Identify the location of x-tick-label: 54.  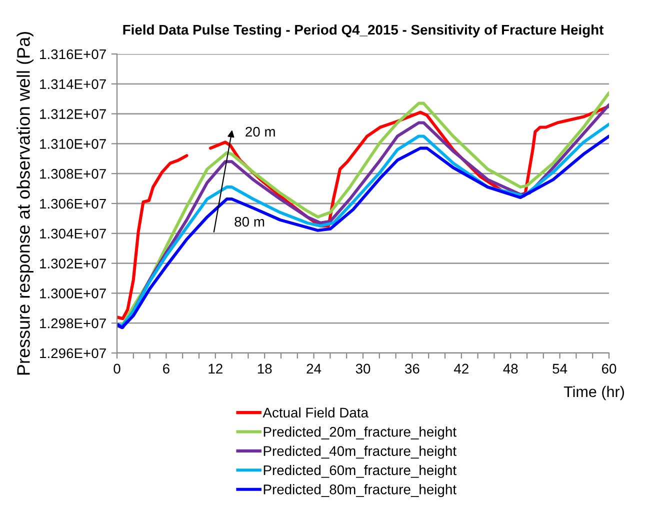
(560, 369).